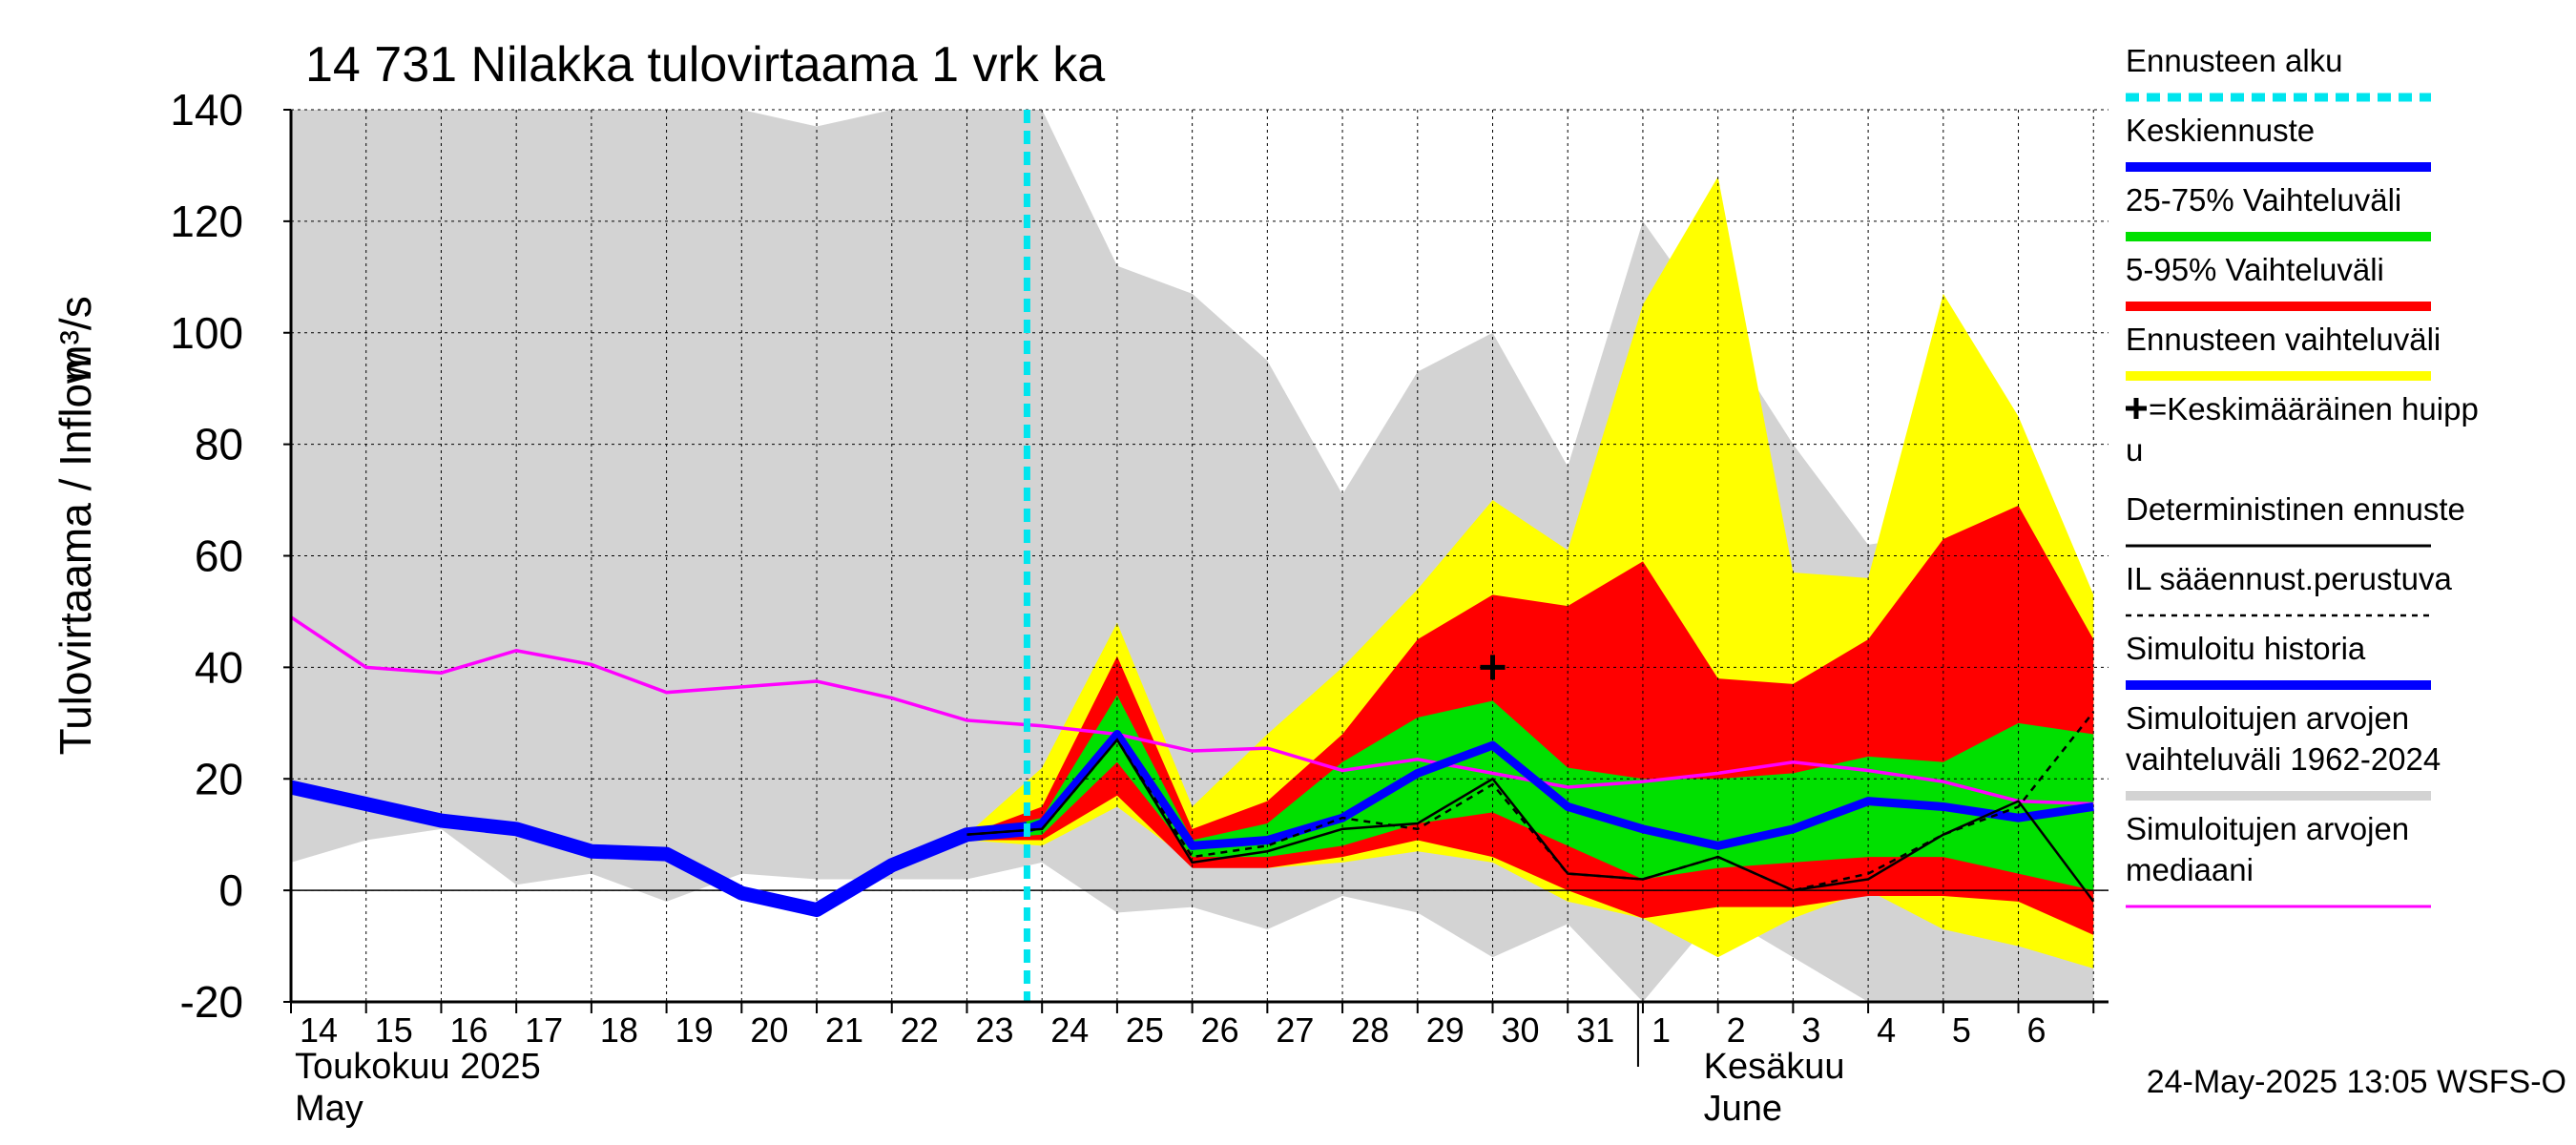 Image resolution: width=2576 pixels, height=1145 pixels. Describe the element at coordinates (219, 445) in the screenshot. I see `y-tick-label: 80` at that location.